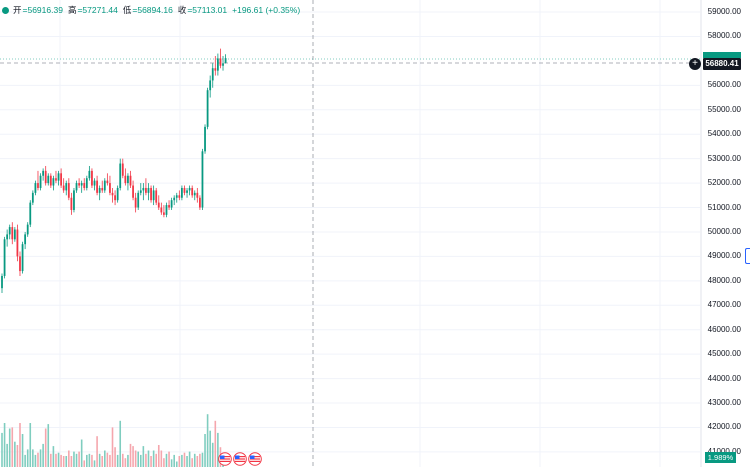 The image size is (750, 467). I want to click on scroll-handle, so click(747, 256).